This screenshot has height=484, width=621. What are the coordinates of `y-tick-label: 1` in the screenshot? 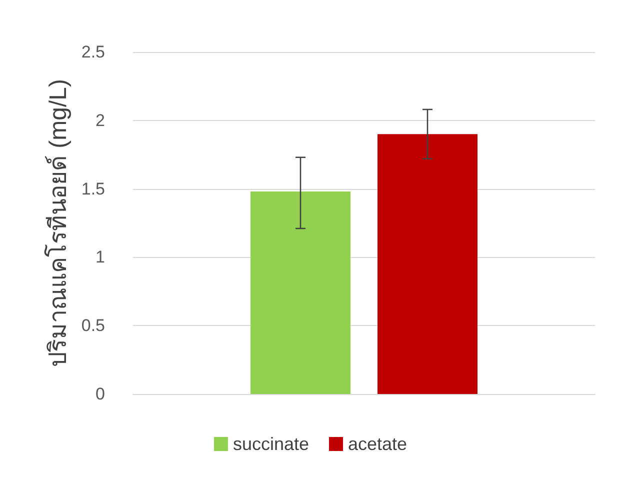 It's located at (100, 257).